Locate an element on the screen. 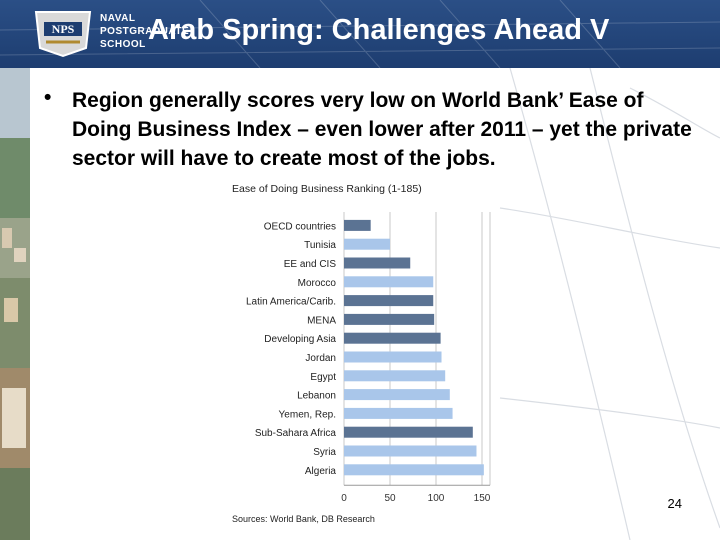  category-label: Yemen, Rep. is located at coordinates (307, 414).